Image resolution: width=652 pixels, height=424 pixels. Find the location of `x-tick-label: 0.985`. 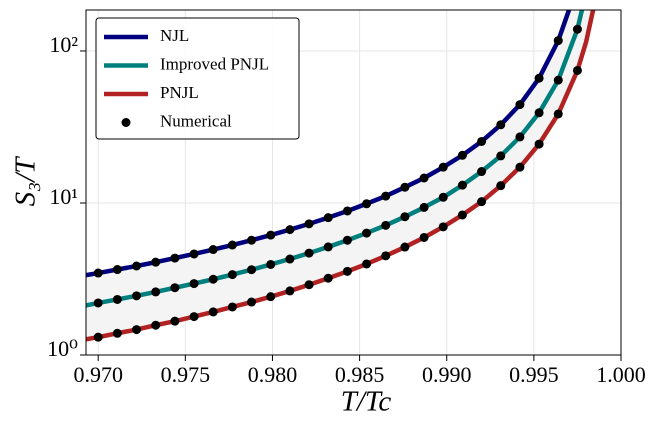

x-tick-label: 0.985 is located at coordinates (360, 374).